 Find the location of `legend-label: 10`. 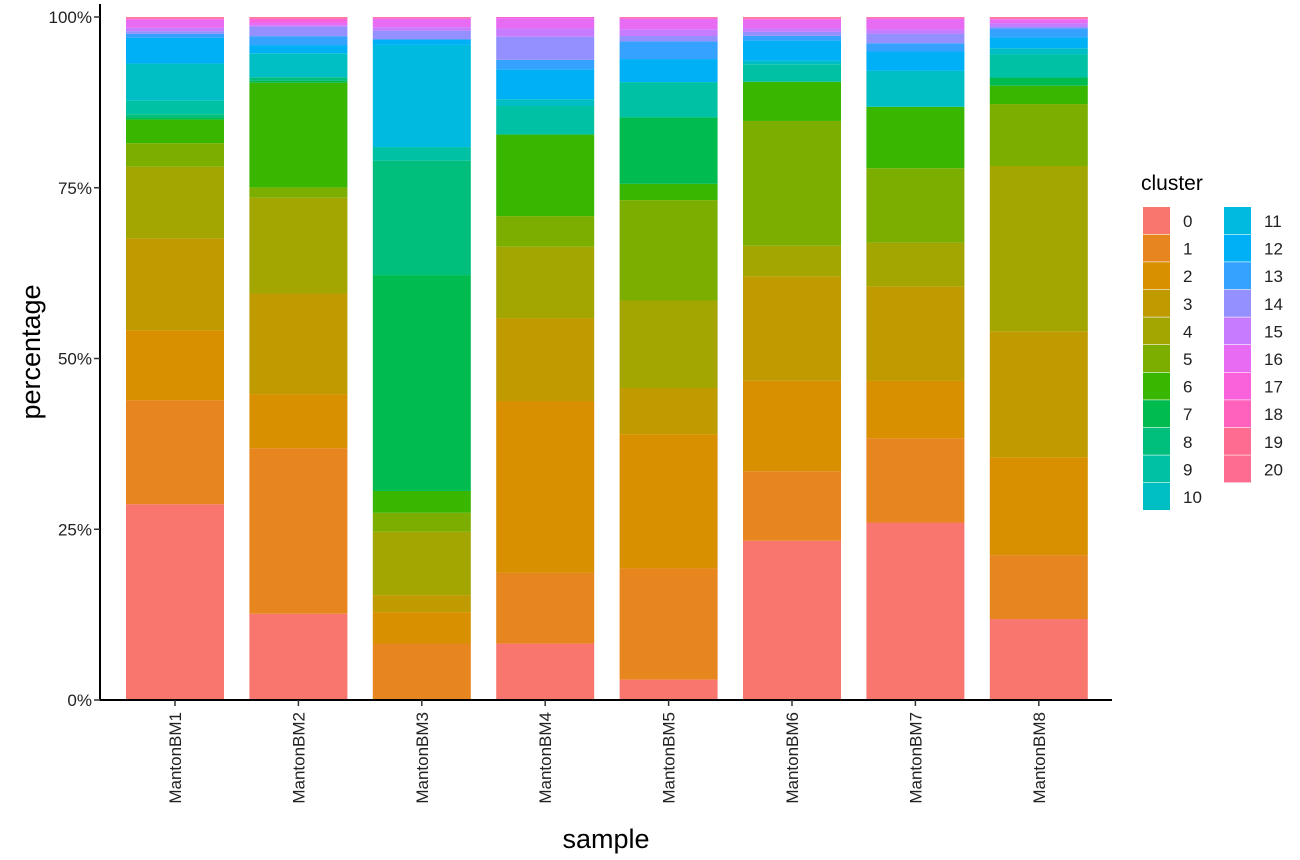

legend-label: 10 is located at coordinates (1192, 497).